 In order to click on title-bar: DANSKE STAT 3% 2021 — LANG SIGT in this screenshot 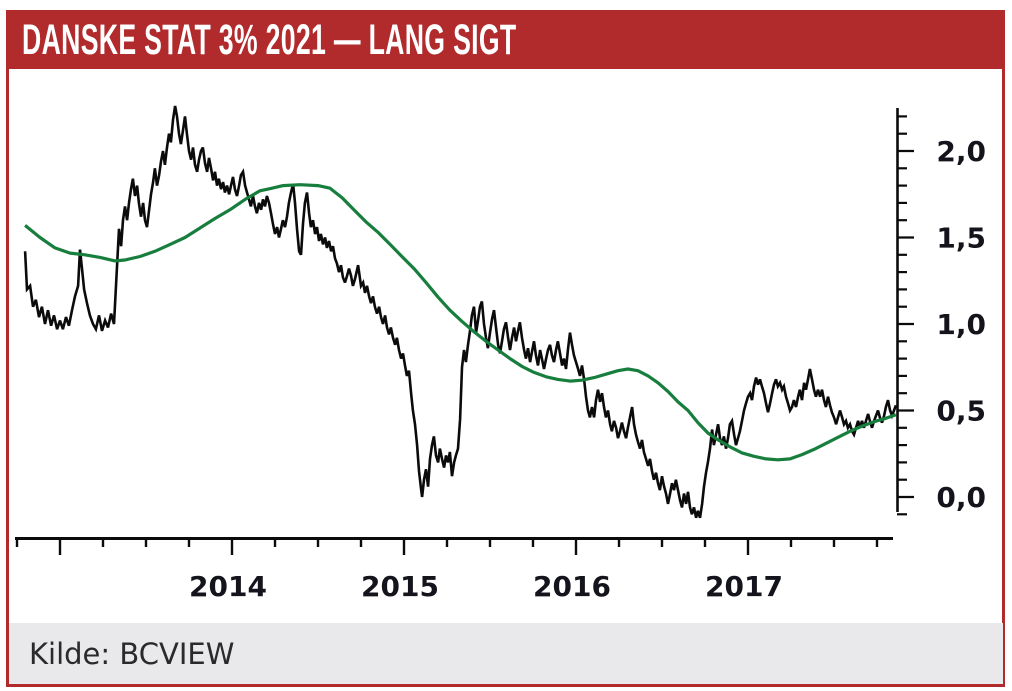, I will do `click(505, 40)`.